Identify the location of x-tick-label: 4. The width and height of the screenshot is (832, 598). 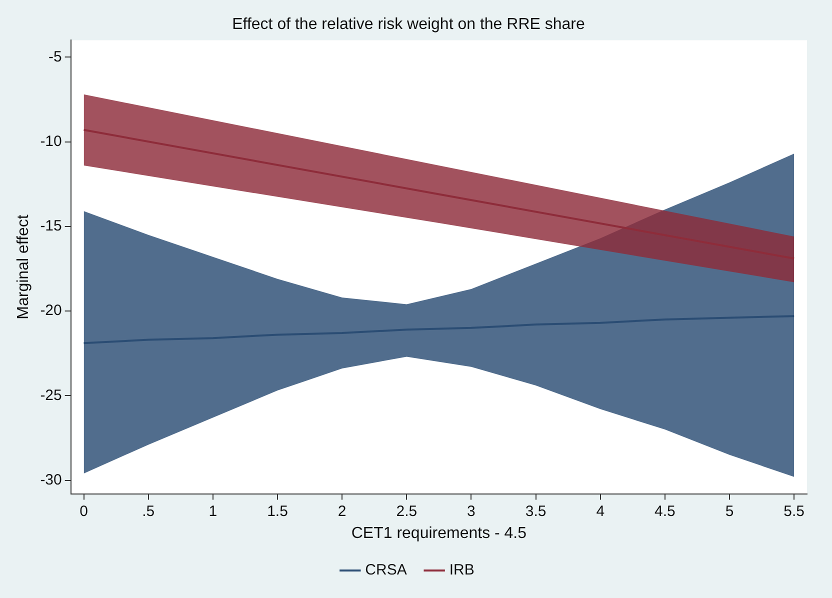
(600, 511).